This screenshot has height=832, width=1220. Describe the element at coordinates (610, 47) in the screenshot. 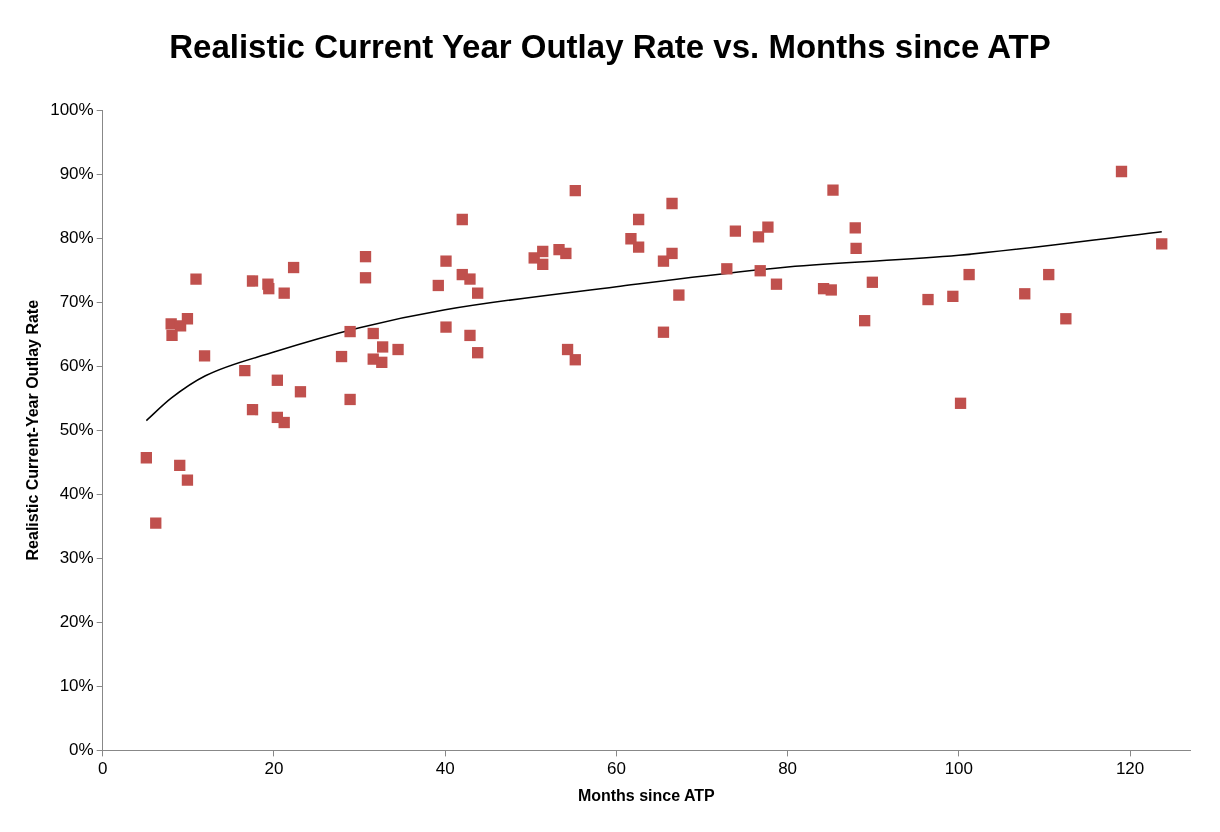

I see `chart-title: Realistic Current Year Outlay Rate vs. Months since ATP` at that location.